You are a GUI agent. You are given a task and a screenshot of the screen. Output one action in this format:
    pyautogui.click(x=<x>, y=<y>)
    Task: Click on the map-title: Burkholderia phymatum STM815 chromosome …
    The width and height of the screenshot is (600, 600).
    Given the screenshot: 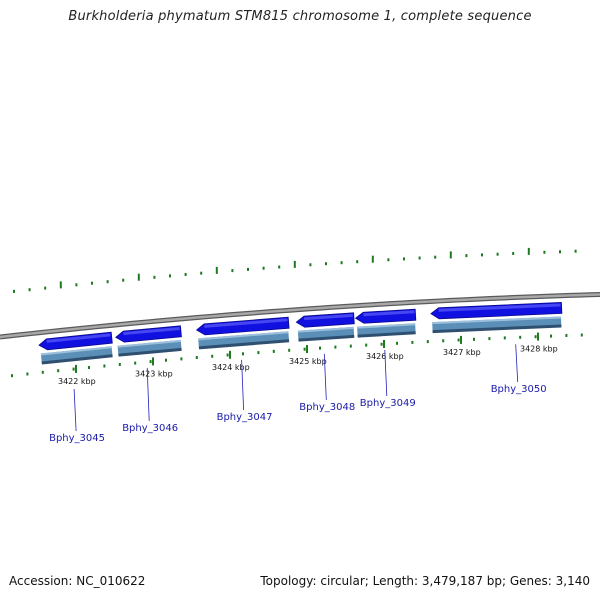 What is the action you would take?
    pyautogui.click(x=300, y=16)
    